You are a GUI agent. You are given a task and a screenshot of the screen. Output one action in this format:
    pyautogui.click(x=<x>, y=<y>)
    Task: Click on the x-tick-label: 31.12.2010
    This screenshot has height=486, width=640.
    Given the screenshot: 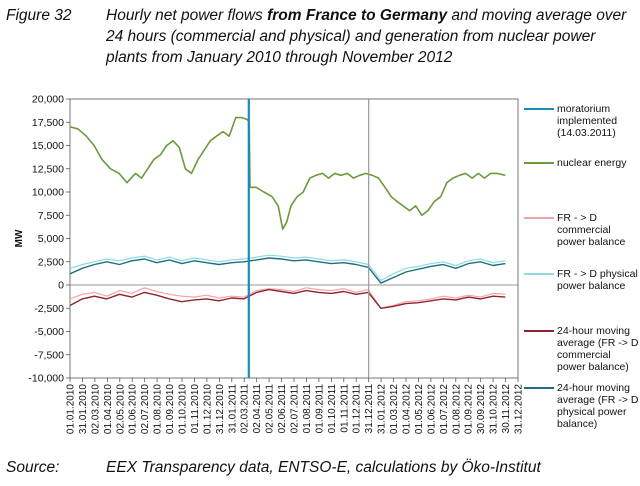 What is the action you would take?
    pyautogui.click(x=220, y=409)
    